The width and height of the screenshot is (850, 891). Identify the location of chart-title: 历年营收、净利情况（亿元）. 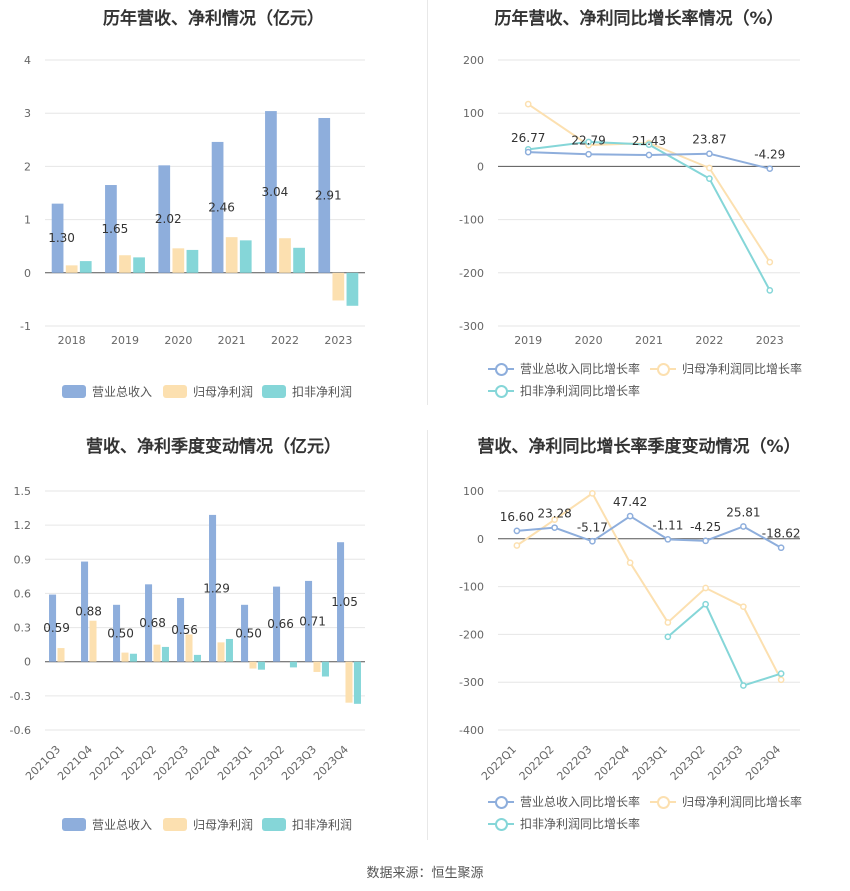
(213, 19).